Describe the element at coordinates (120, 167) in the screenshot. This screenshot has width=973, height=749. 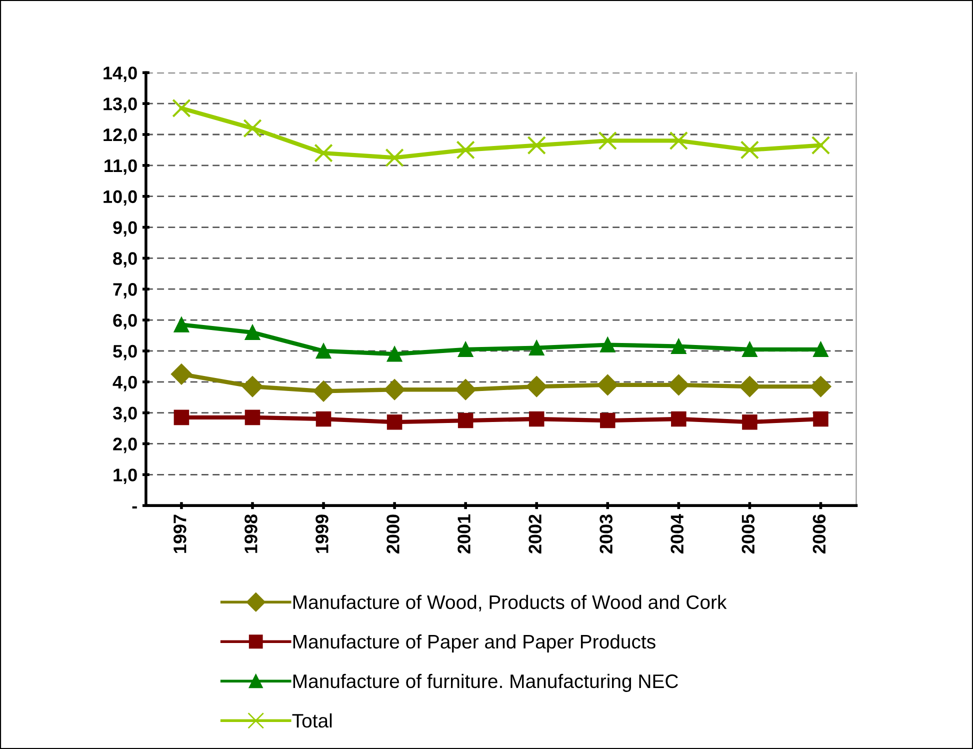
I see `y-tick-label: 11,0` at that location.